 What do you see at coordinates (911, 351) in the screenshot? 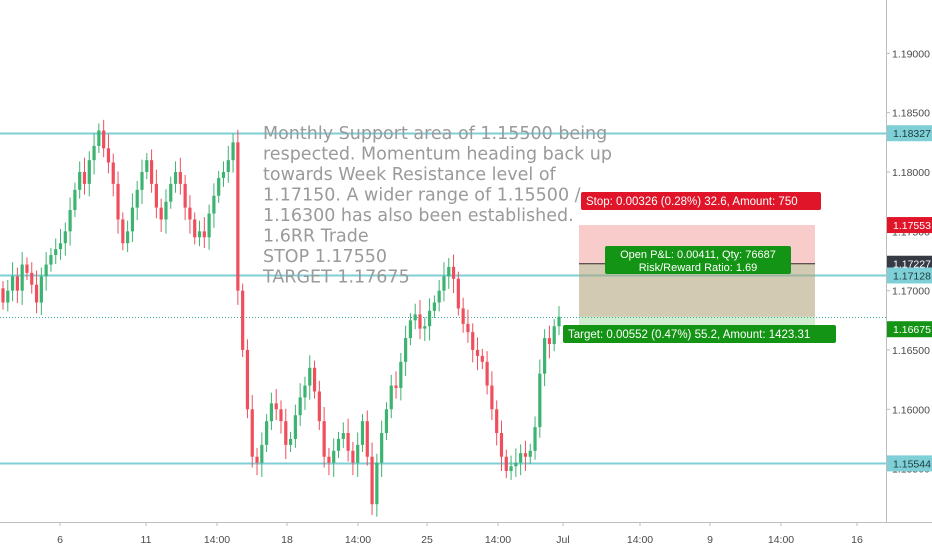
I see `price-tick-label: 1.16500` at bounding box center [911, 351].